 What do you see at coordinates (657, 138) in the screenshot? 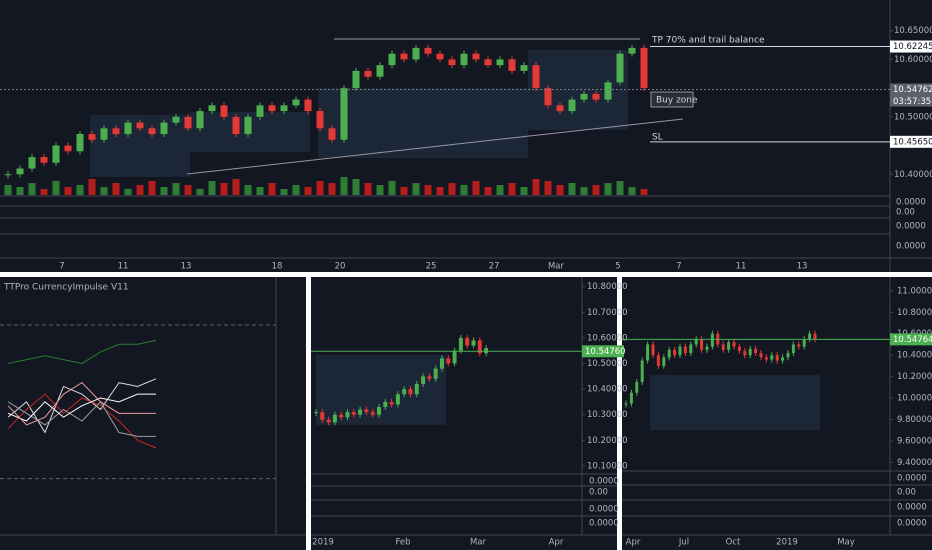
I see `sl-annotation: SL` at bounding box center [657, 138].